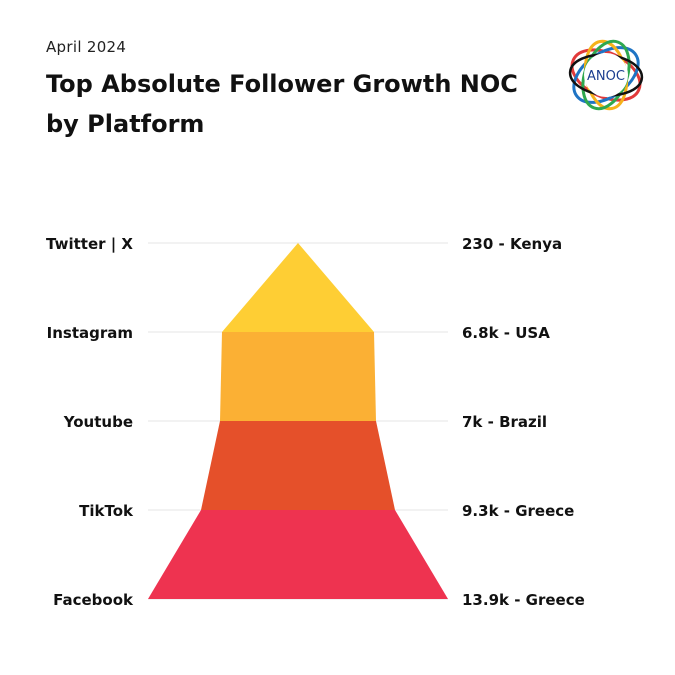  I want to click on platform-label: Youtube, so click(98, 422).